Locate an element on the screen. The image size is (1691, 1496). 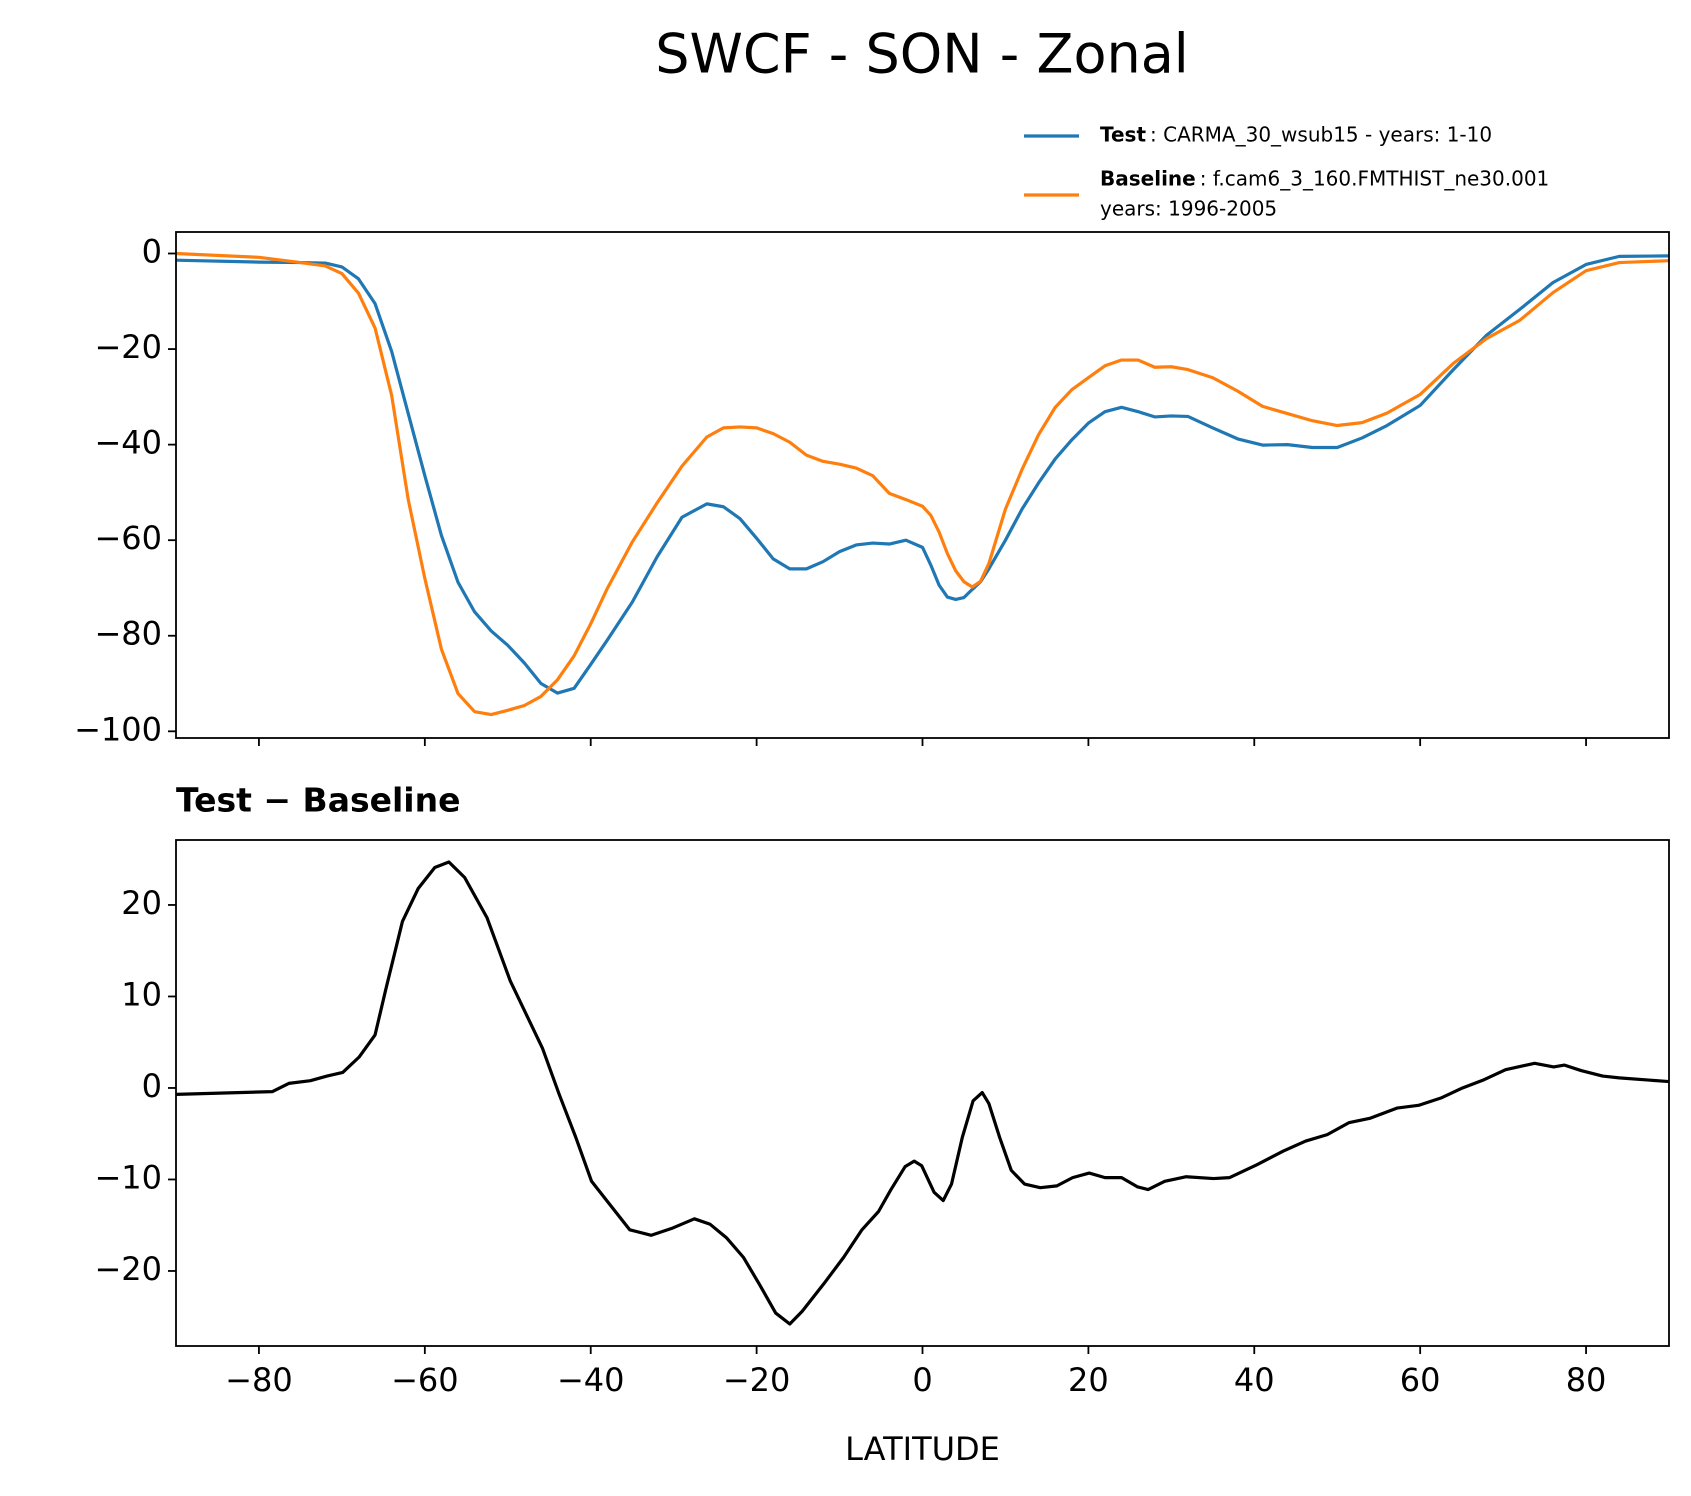
legend-text: : CARMA_30_wsub15 - years: 1-10 is located at coordinates (1321, 135).